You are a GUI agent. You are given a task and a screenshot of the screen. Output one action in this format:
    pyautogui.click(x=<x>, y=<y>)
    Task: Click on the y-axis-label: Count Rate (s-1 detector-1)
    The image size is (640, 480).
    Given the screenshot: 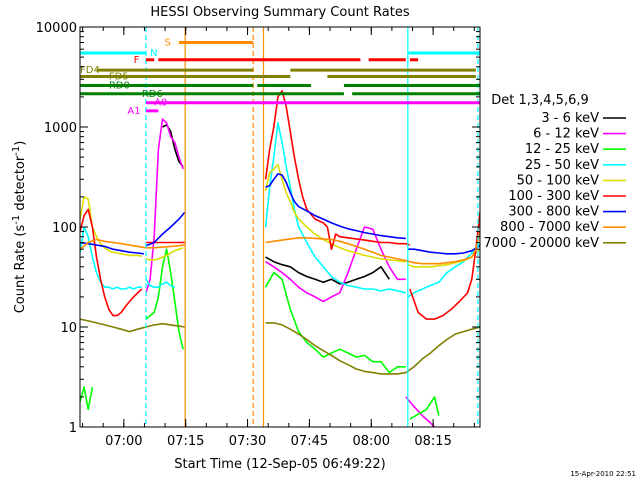 What is the action you would take?
    pyautogui.click(x=19, y=227)
    